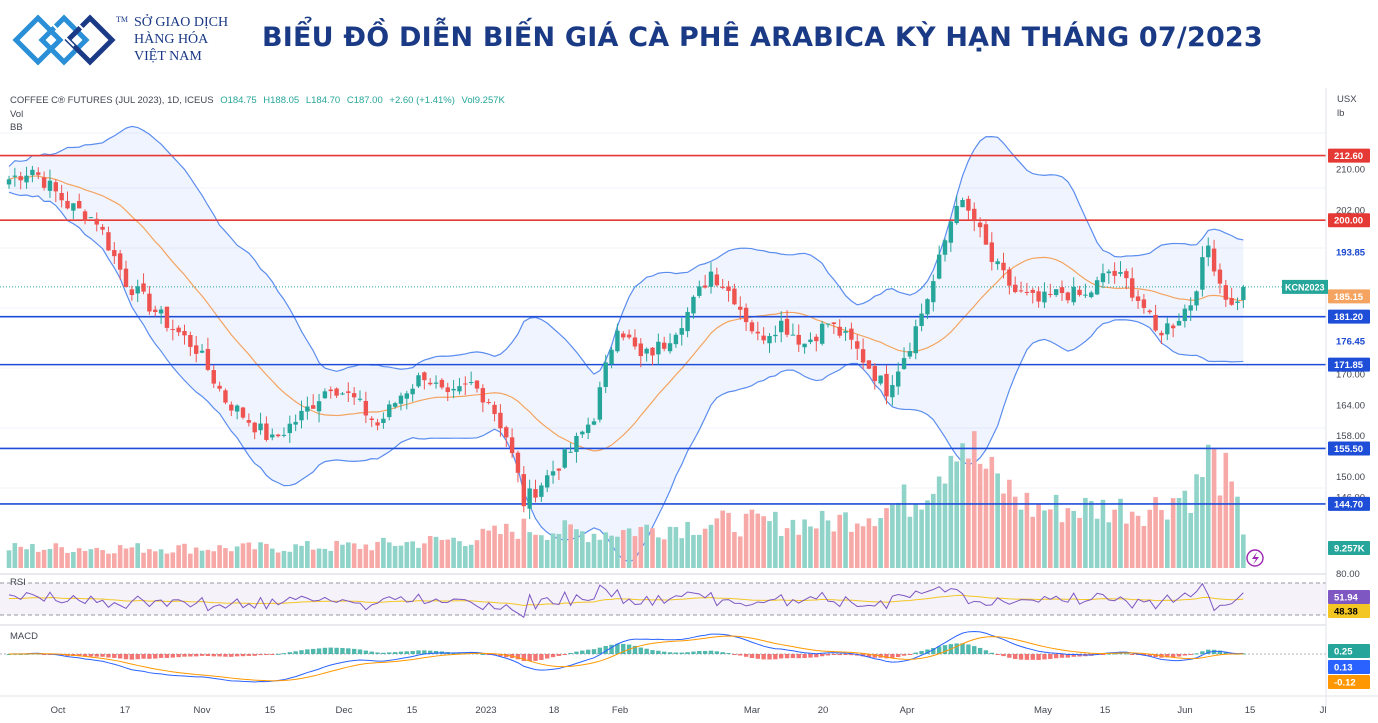  Describe the element at coordinates (1349, 448) in the screenshot. I see `level-badge-bg` at that location.